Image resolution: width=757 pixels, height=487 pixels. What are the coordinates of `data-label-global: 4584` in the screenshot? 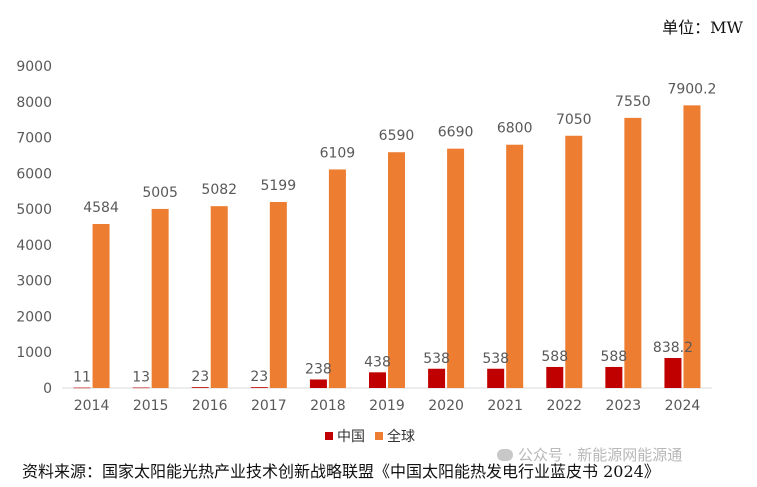 It's located at (101, 208).